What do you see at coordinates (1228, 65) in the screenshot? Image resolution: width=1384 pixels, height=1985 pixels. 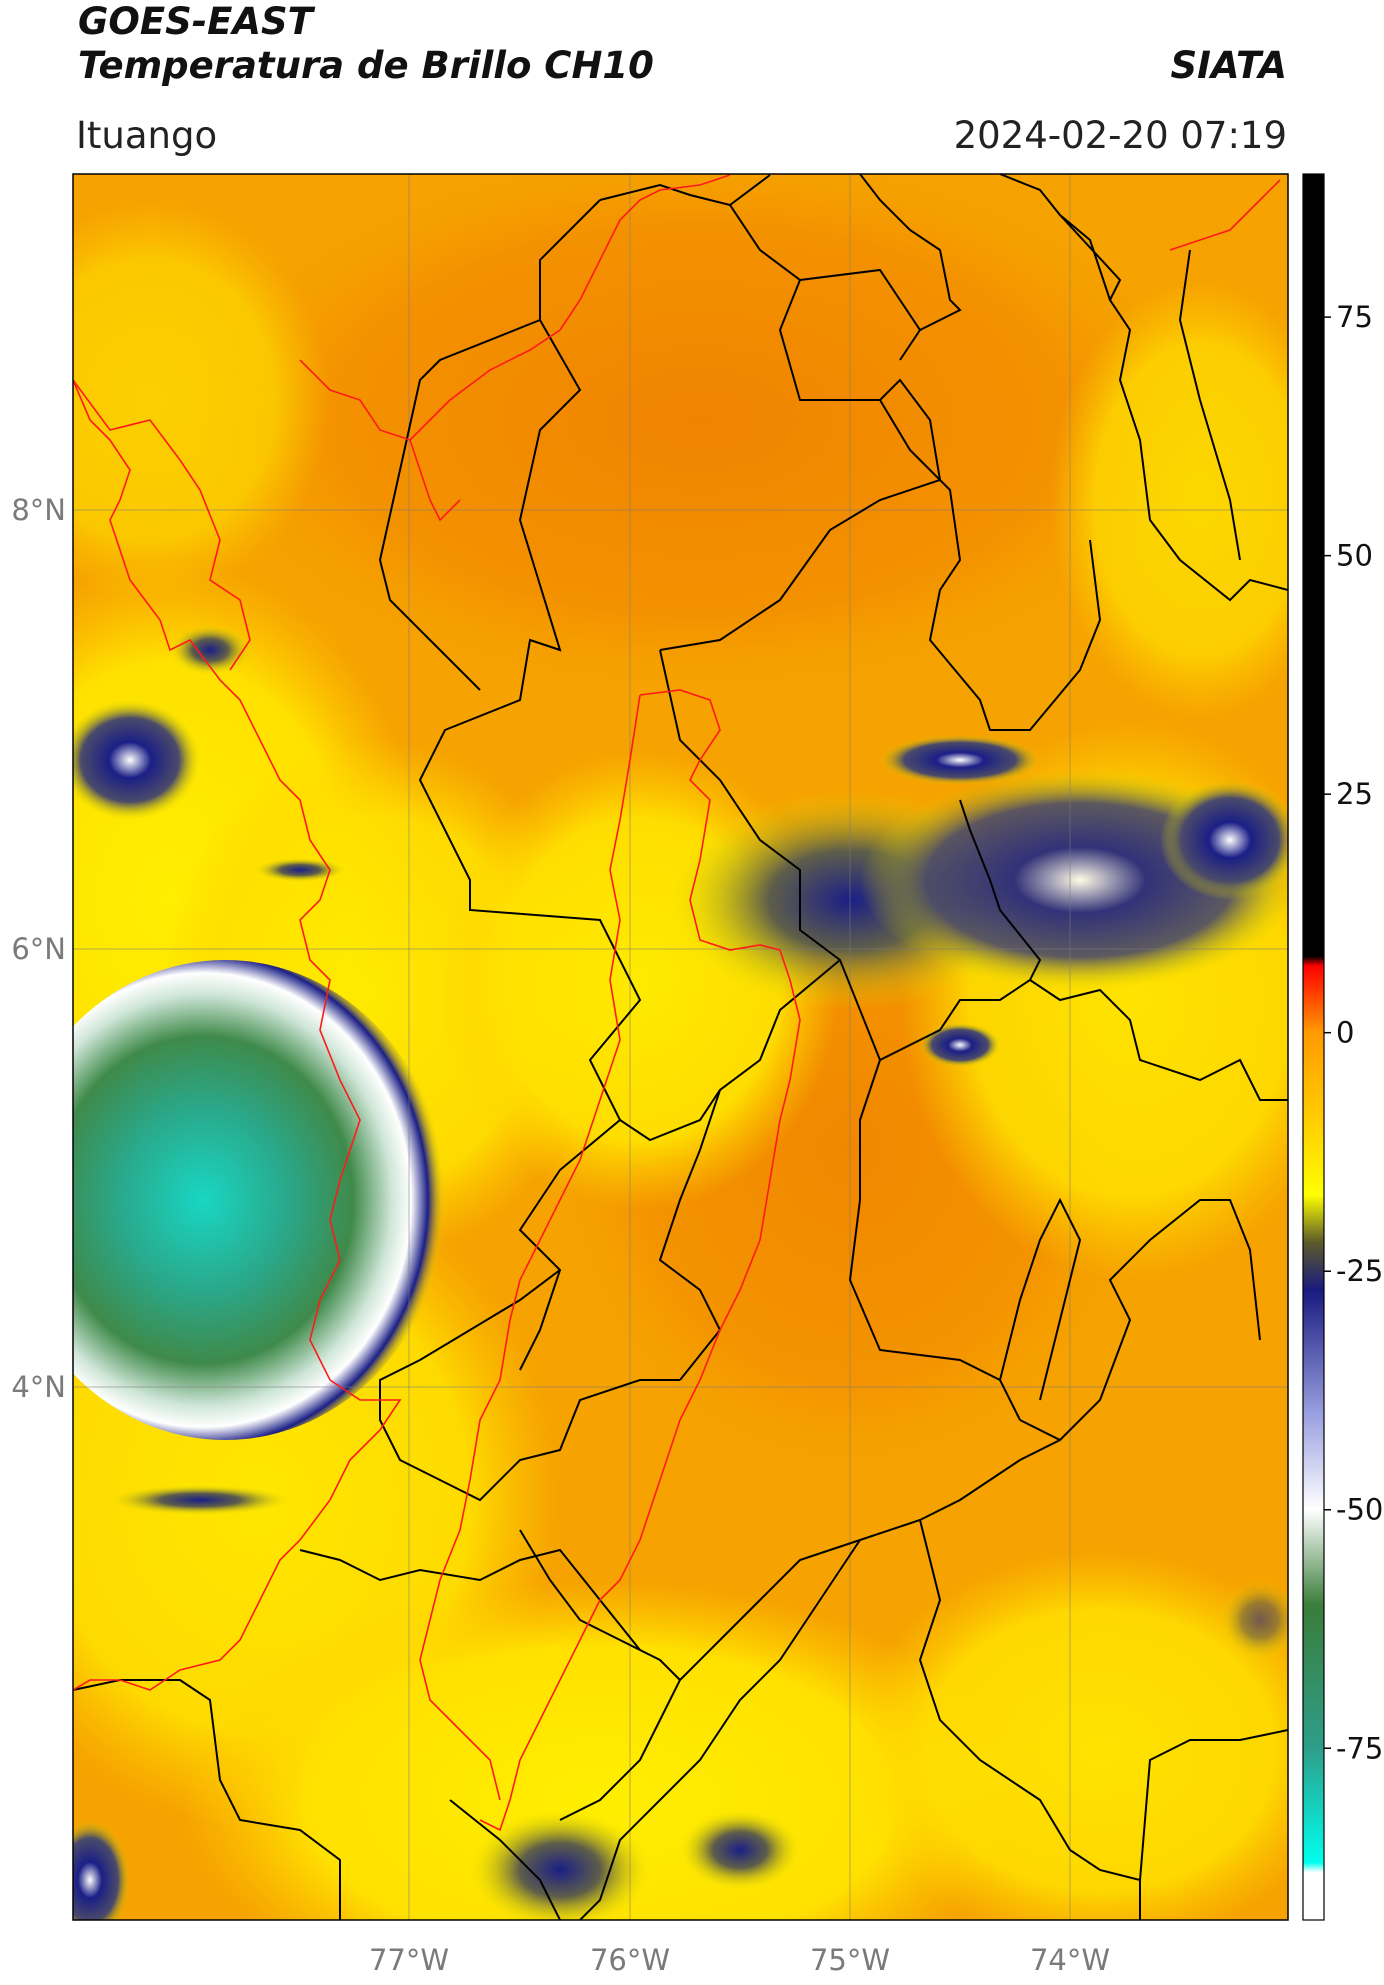 I see `institution-label: SIATA` at bounding box center [1228, 65].